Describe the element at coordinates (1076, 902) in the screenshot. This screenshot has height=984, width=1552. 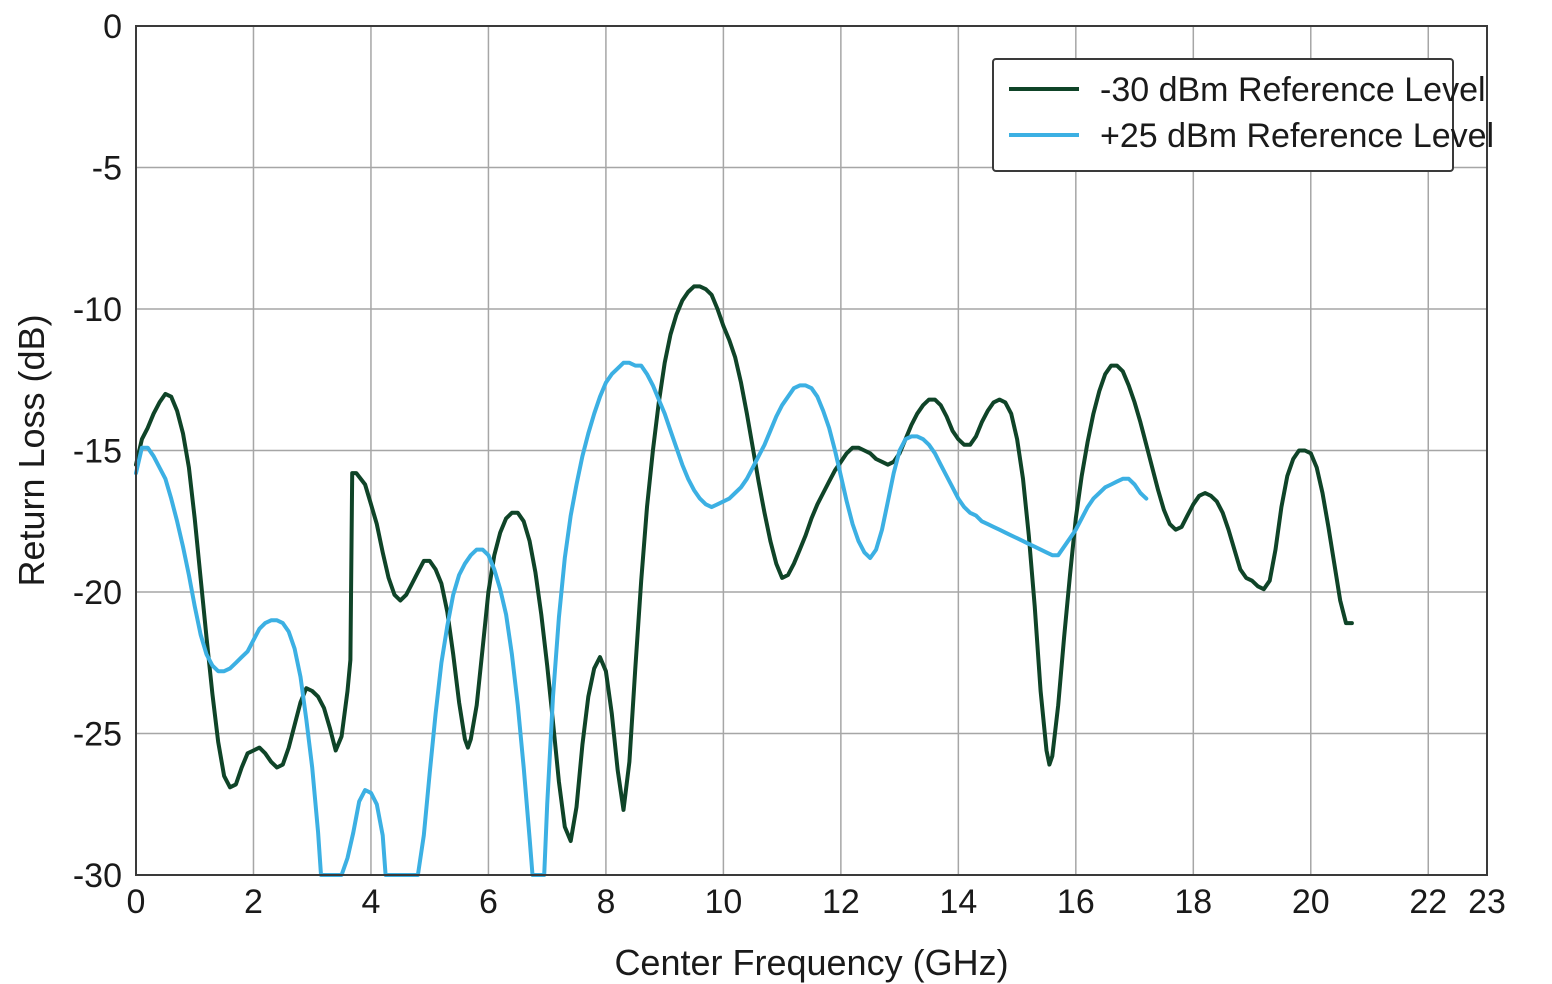
I see `x-tick-label: 16` at that location.